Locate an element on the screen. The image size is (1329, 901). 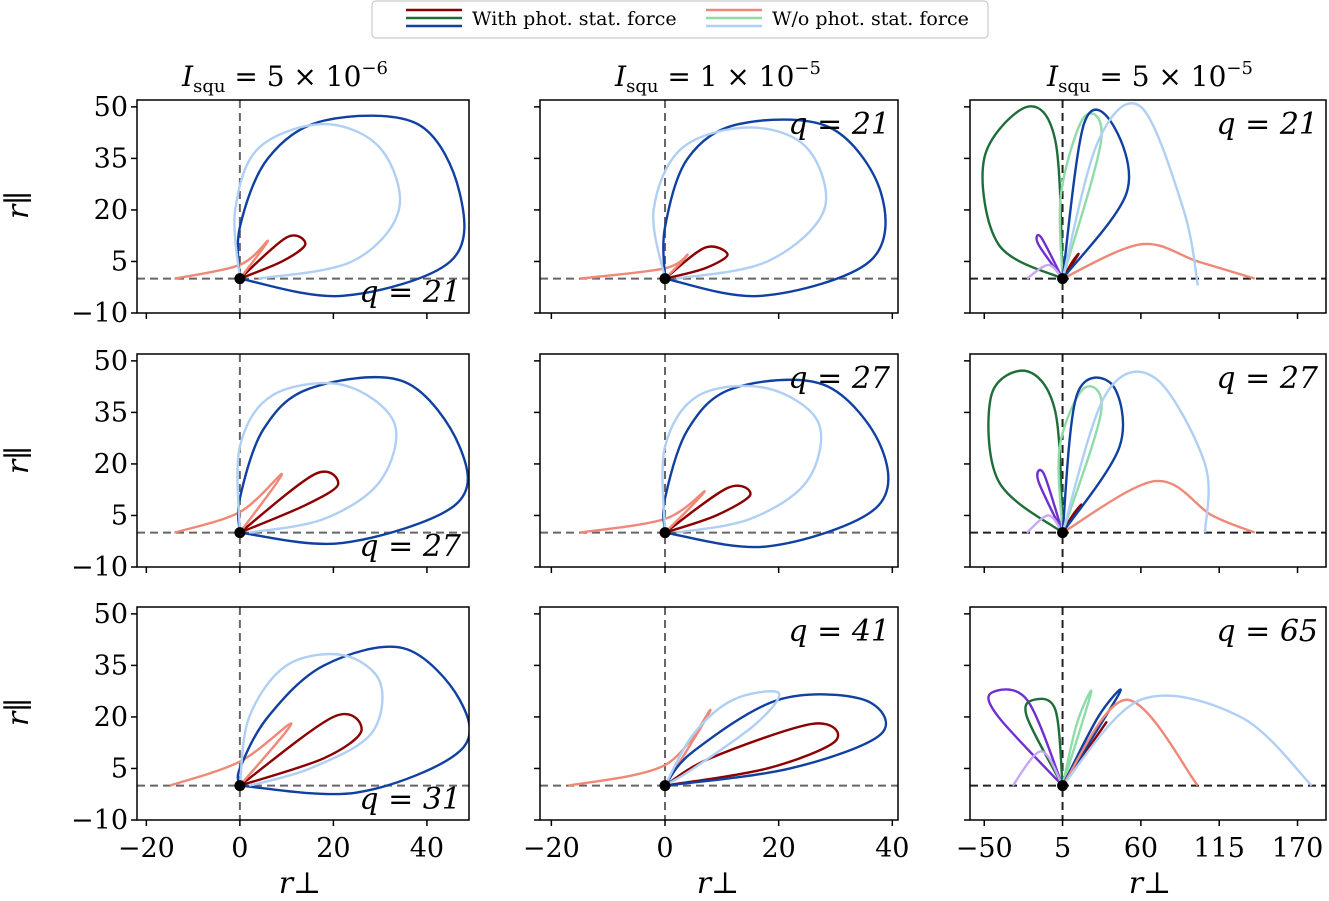
legend-label-without: W/o phot. stat. force is located at coordinates (870, 19).